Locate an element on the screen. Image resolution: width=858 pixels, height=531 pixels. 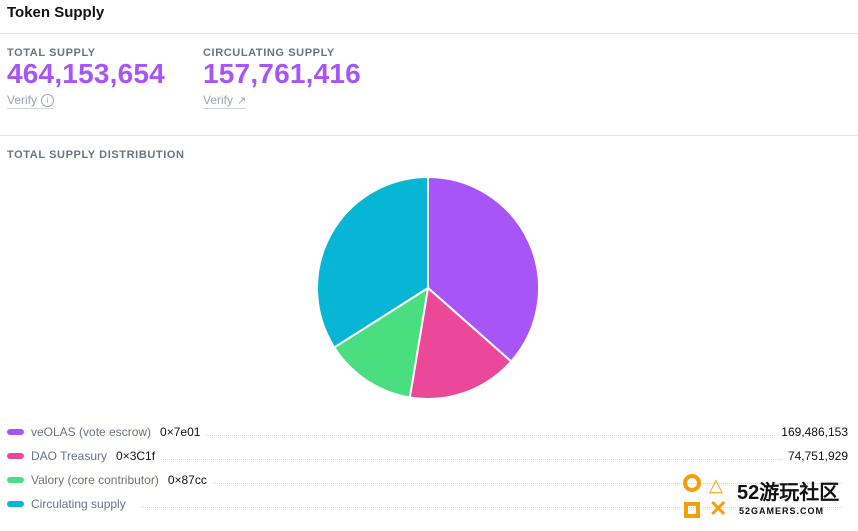
watermark-brand: 52游玩社区 is located at coordinates (788, 493).